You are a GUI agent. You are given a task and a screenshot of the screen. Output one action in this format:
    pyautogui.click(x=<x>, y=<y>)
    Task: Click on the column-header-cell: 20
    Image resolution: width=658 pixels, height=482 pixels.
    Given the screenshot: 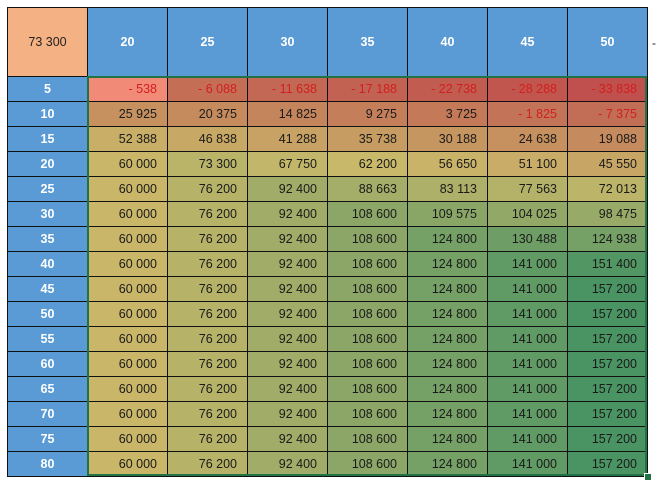 What is the action you would take?
    pyautogui.click(x=127, y=42)
    